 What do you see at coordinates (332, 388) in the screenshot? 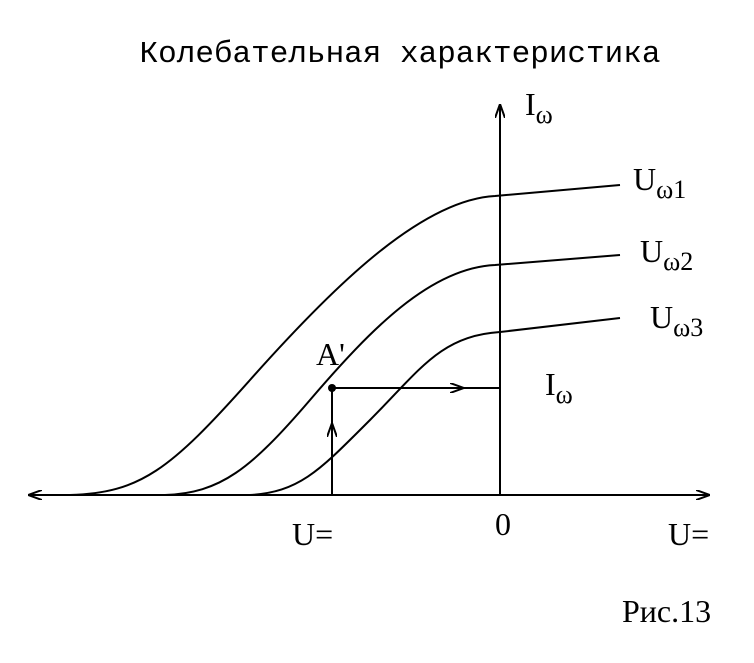
I see `point-a` at bounding box center [332, 388].